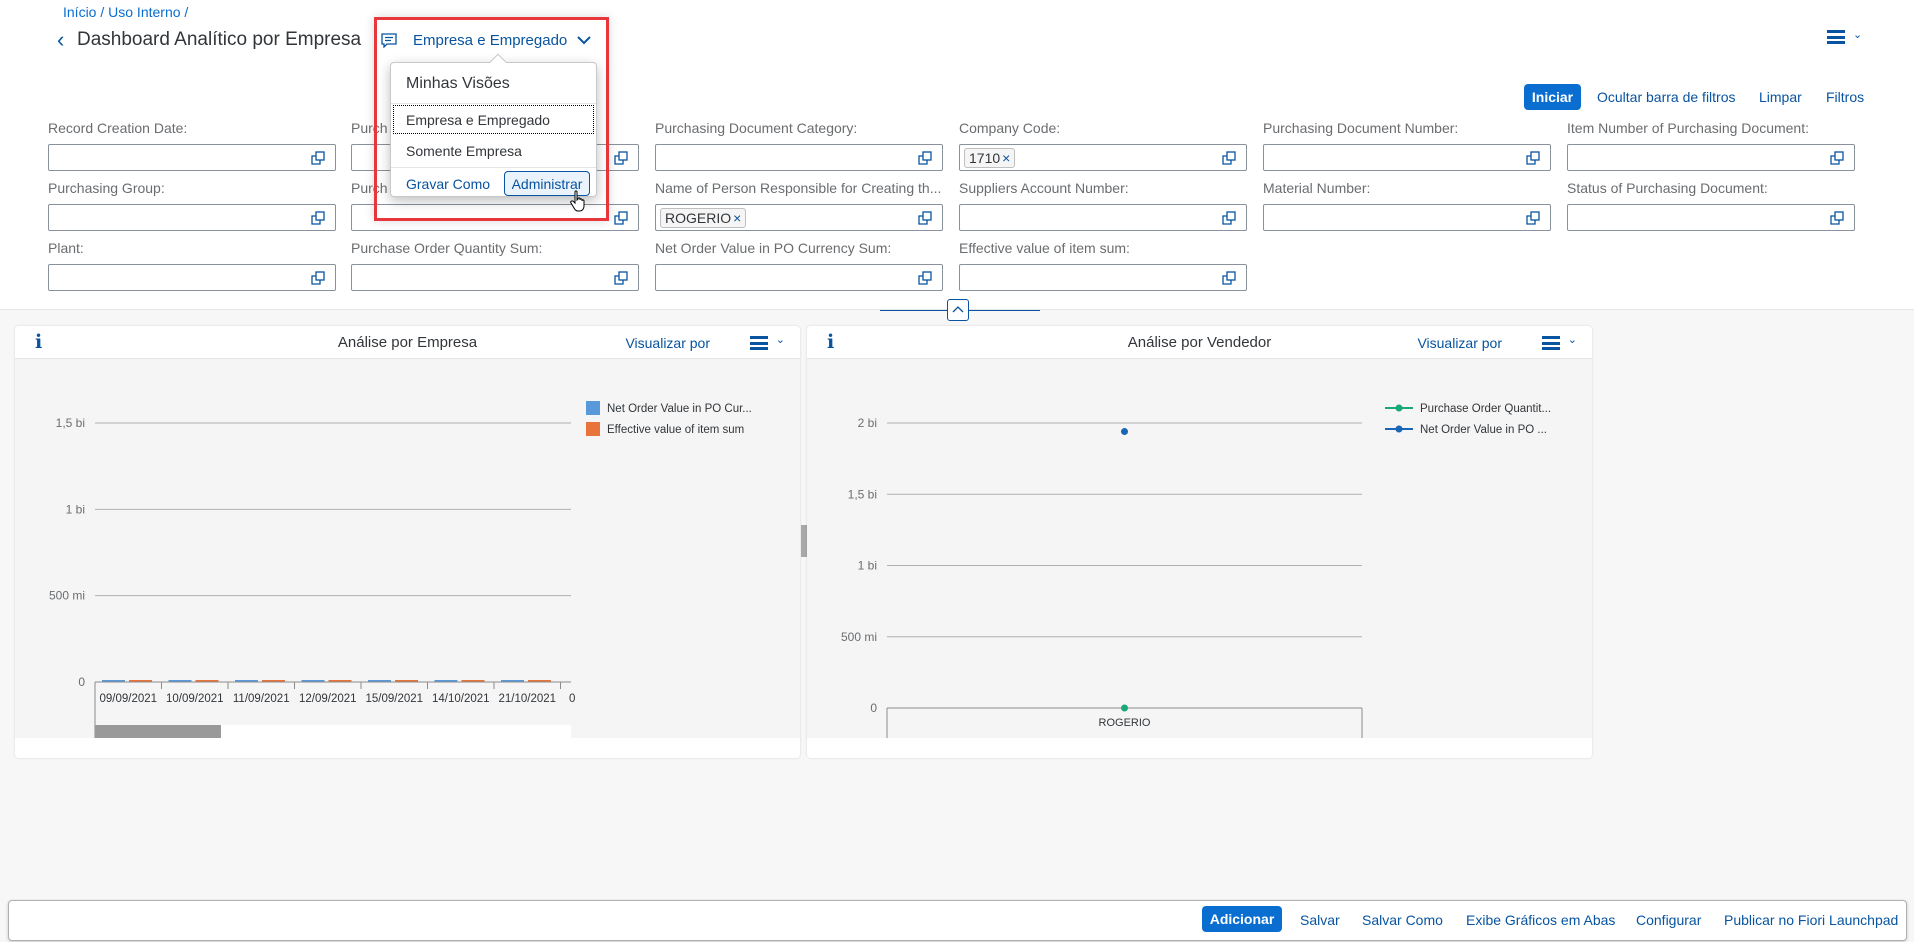 The image size is (1914, 942). What do you see at coordinates (493, 119) in the screenshot?
I see `variant-item-empresa-empregado: Empresa e Empregado` at bounding box center [493, 119].